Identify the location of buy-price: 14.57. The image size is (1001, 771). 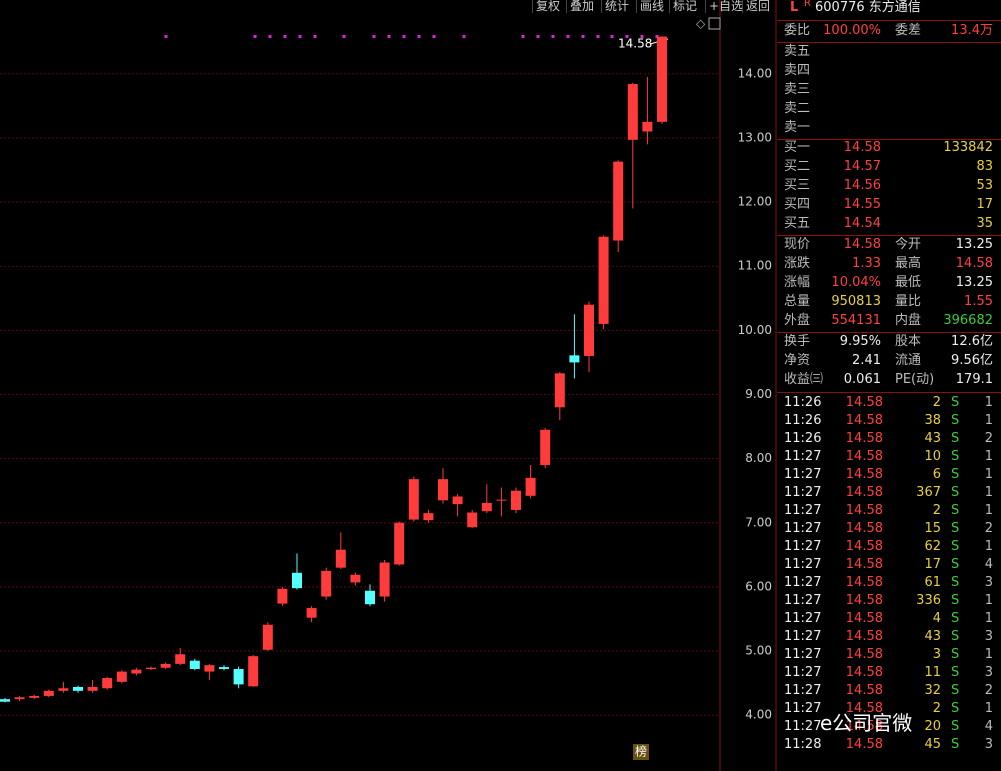
(862, 166).